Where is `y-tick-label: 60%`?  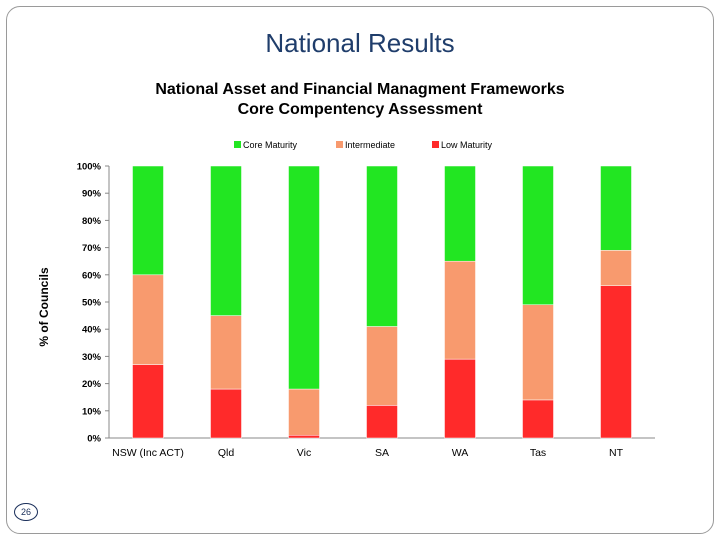
y-tick-label: 60% is located at coordinates (92, 275).